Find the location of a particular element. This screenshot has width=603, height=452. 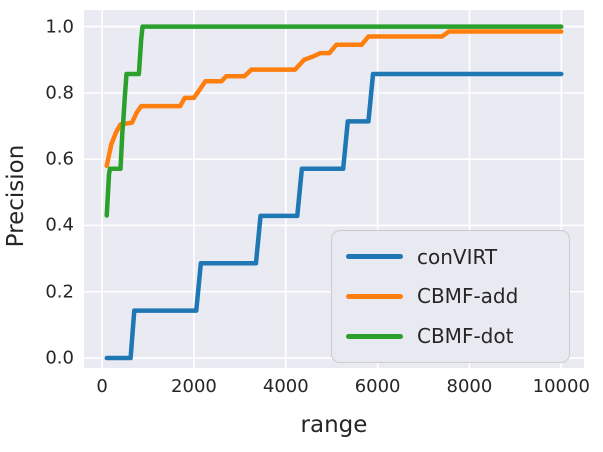

x-tick-label: 2000 is located at coordinates (194, 386).